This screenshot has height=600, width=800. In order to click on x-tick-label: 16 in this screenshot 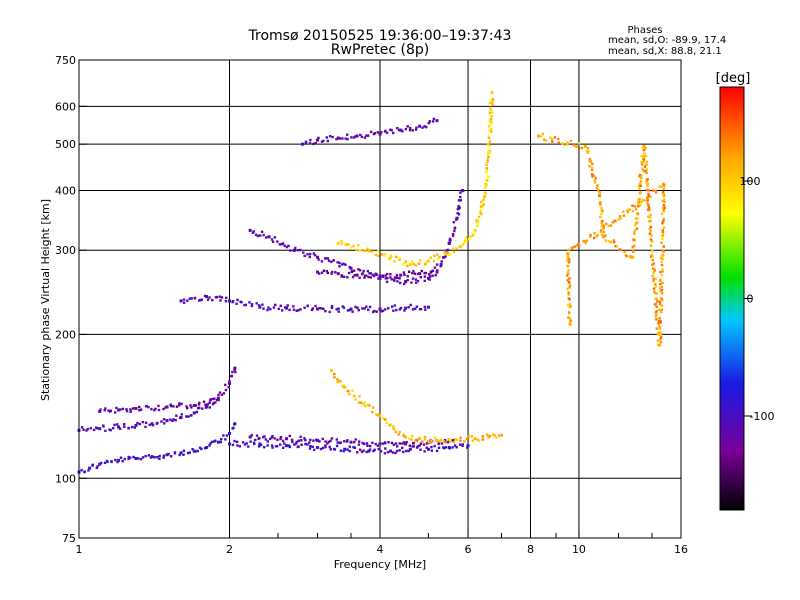, I will do `click(681, 549)`.